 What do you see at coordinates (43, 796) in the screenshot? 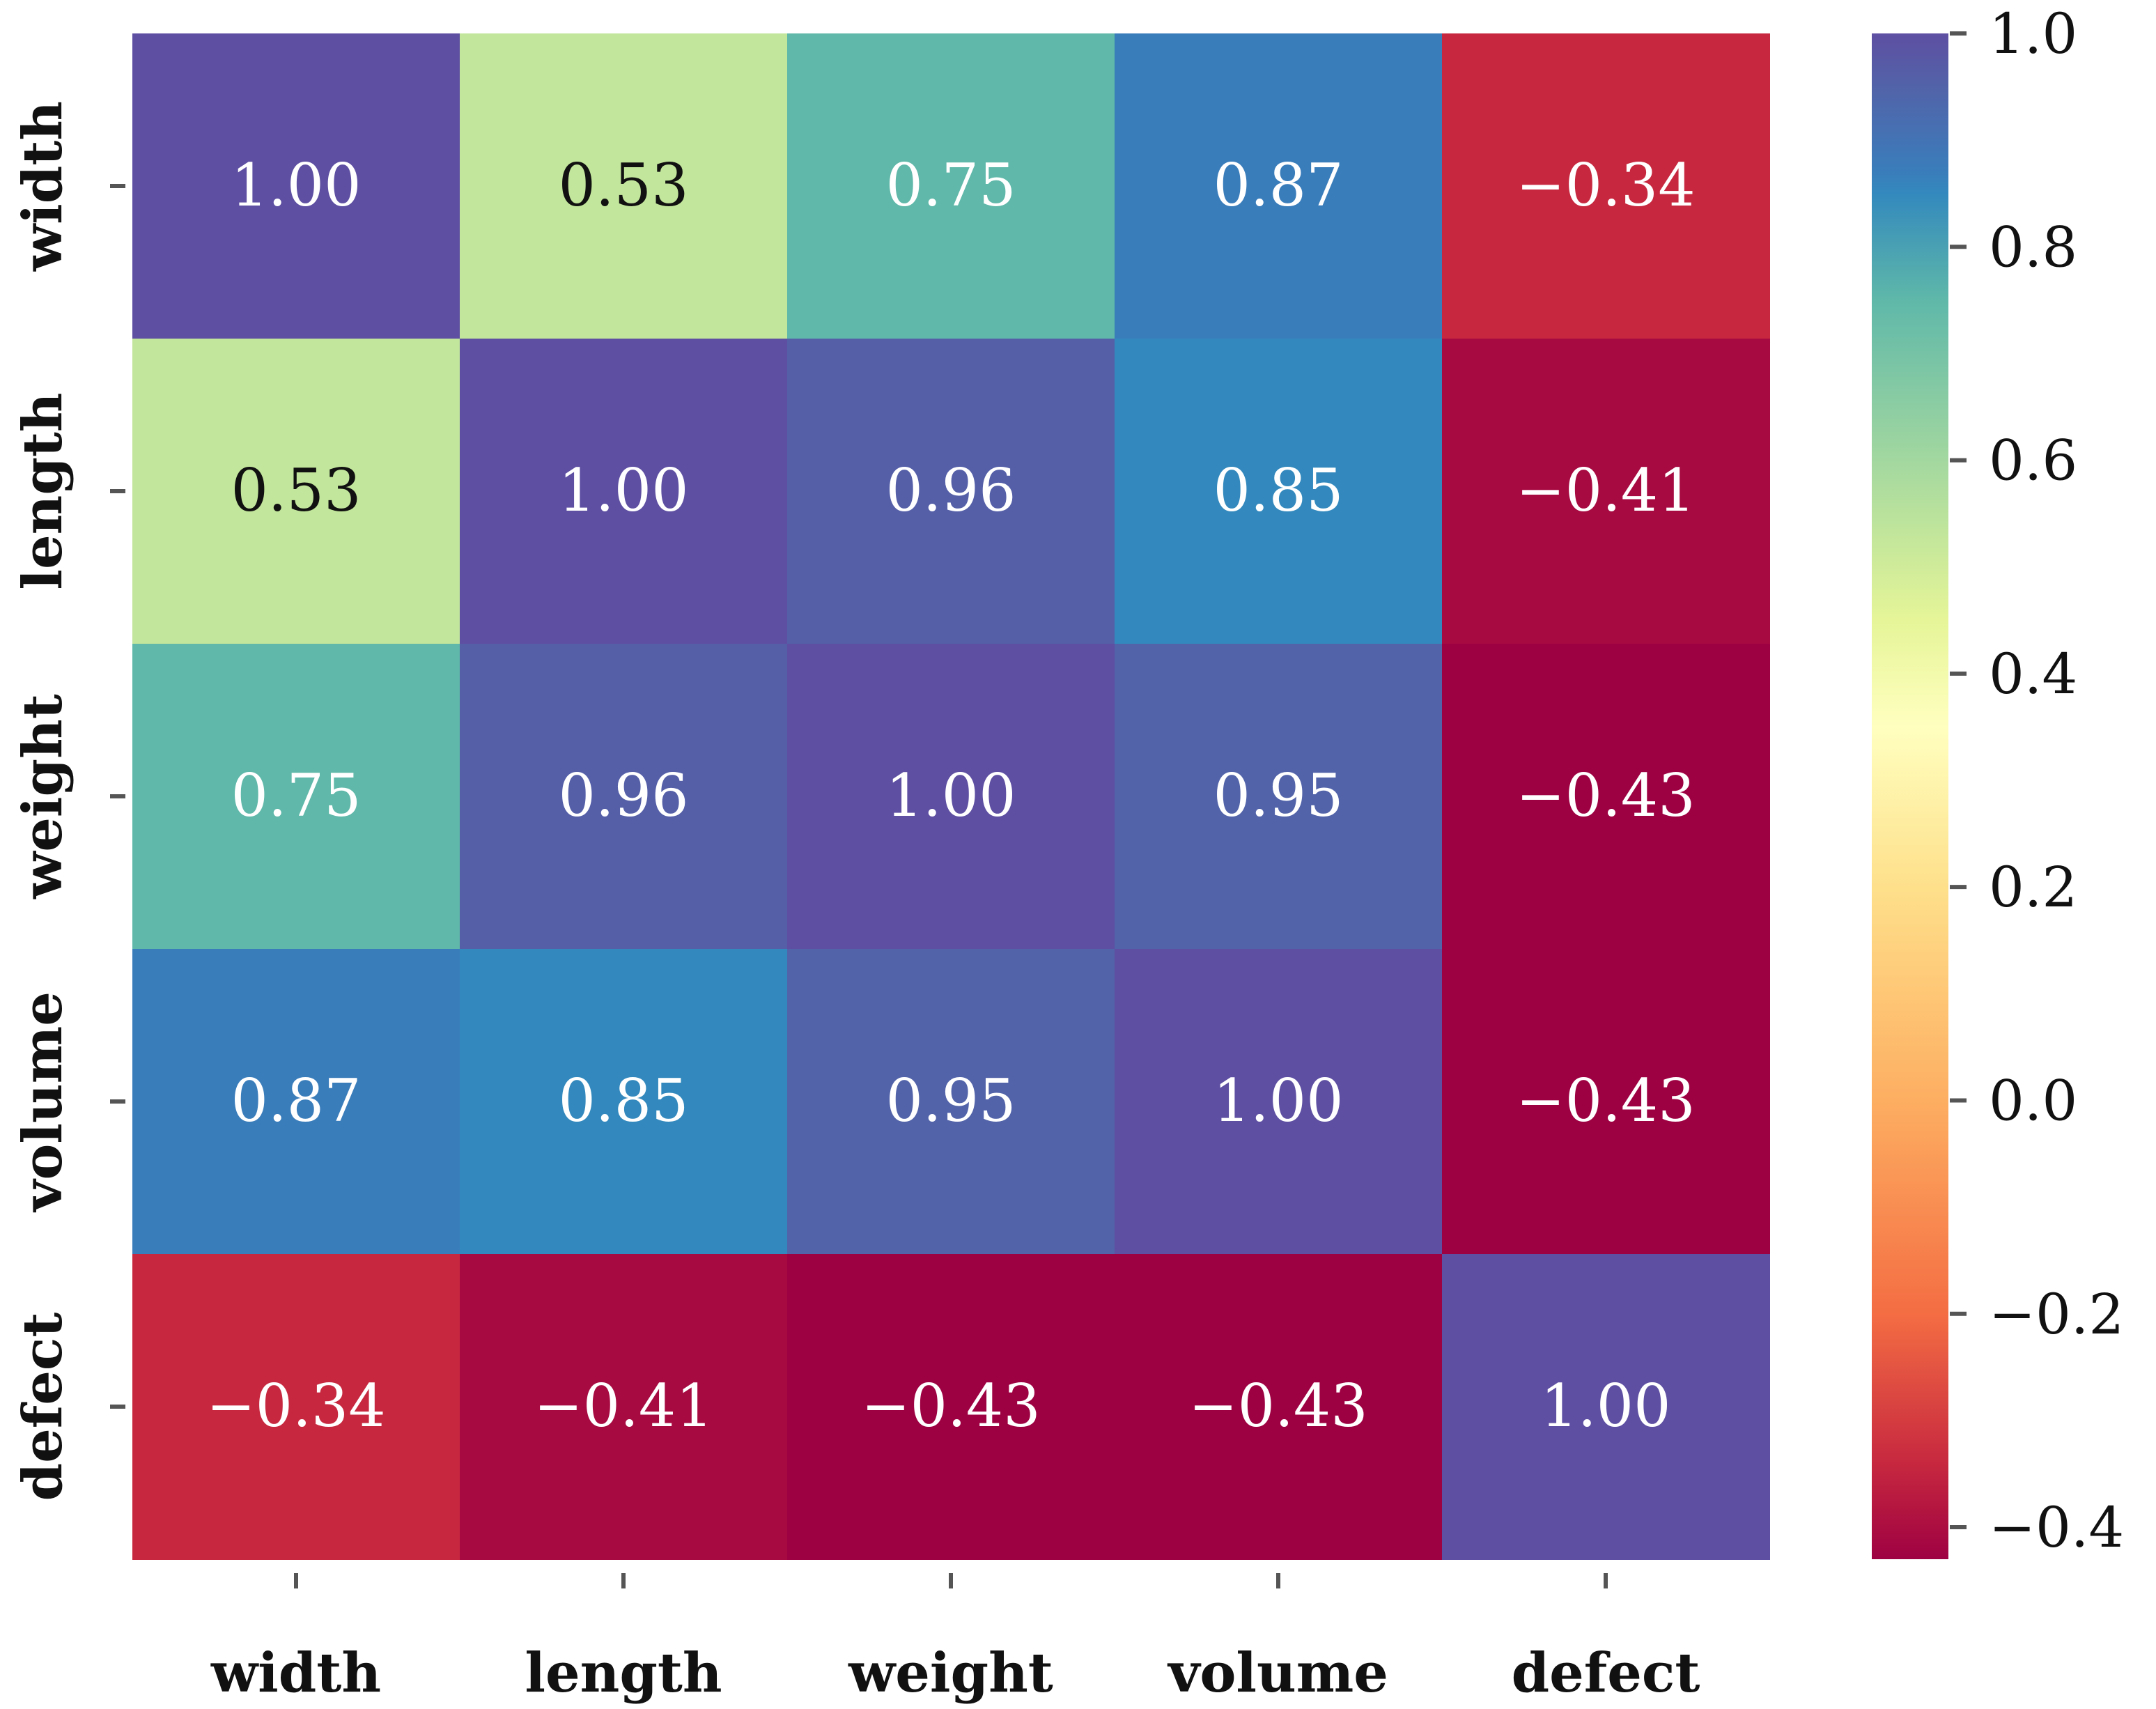
I see `y-axis-tick-label: weight` at bounding box center [43, 796].